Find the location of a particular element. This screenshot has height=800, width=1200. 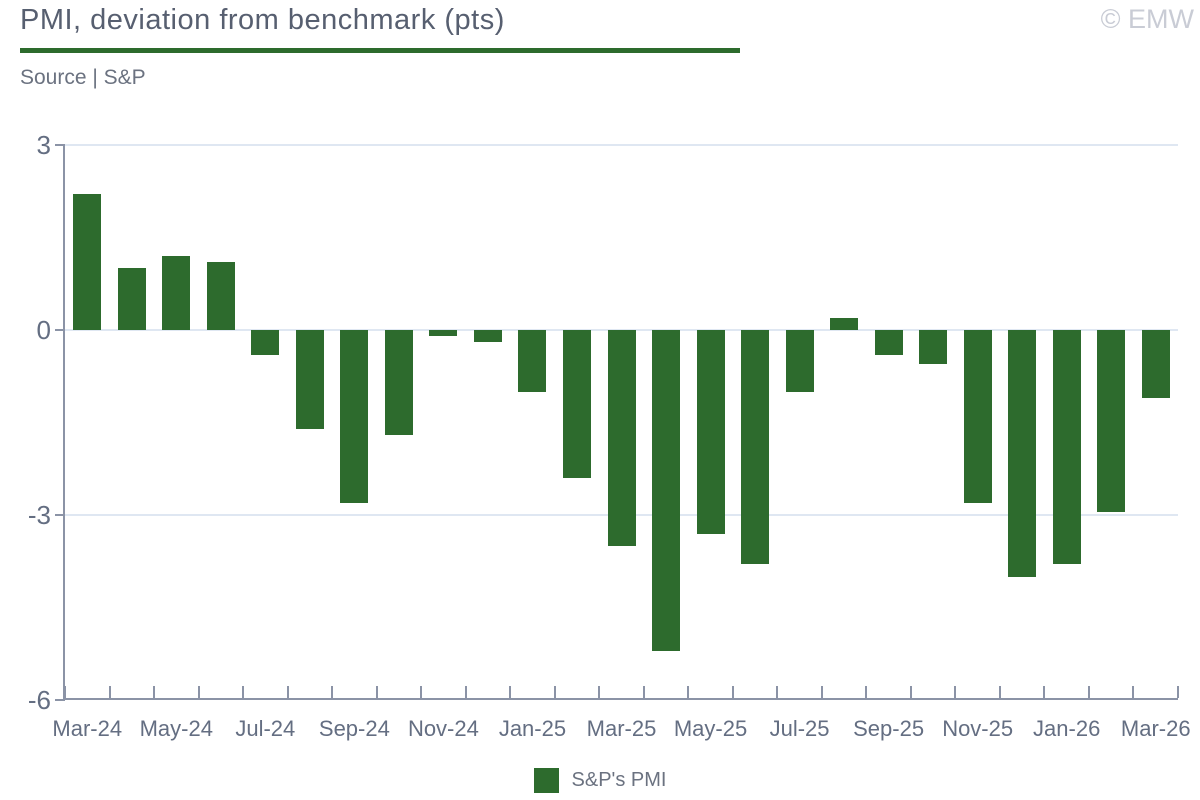

x-tick-label: Jan-26 is located at coordinates (1067, 728).